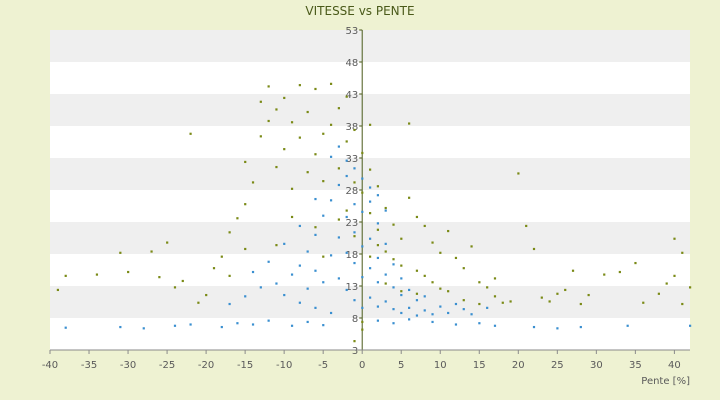 This screenshot has height=400, width=720. What do you see at coordinates (284, 365) in the screenshot?
I see `x-tick-label: -10` at bounding box center [284, 365].